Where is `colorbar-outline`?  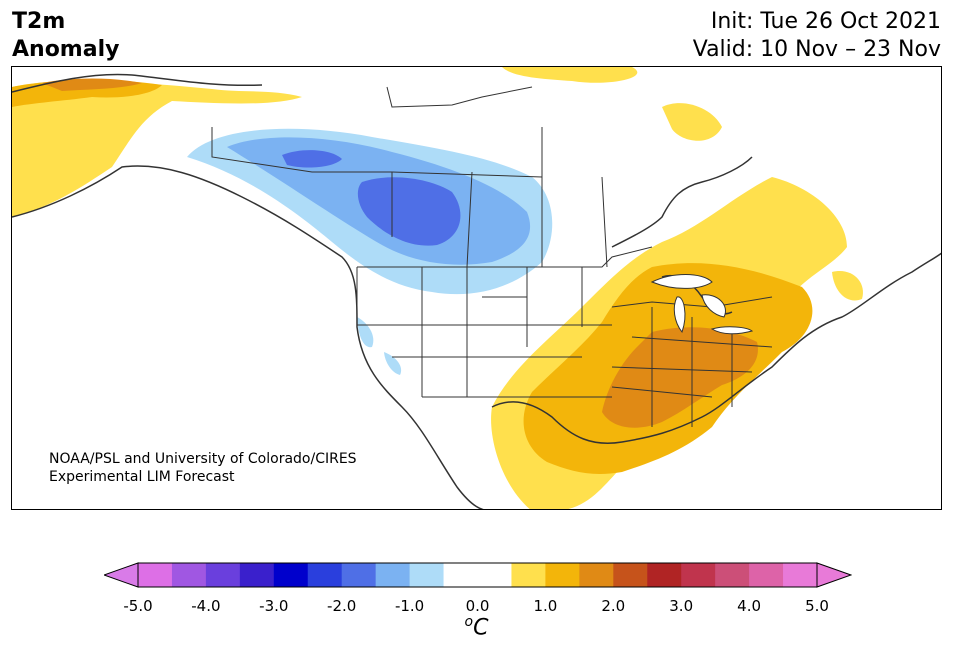
colorbar-outline is located at coordinates (477, 575).